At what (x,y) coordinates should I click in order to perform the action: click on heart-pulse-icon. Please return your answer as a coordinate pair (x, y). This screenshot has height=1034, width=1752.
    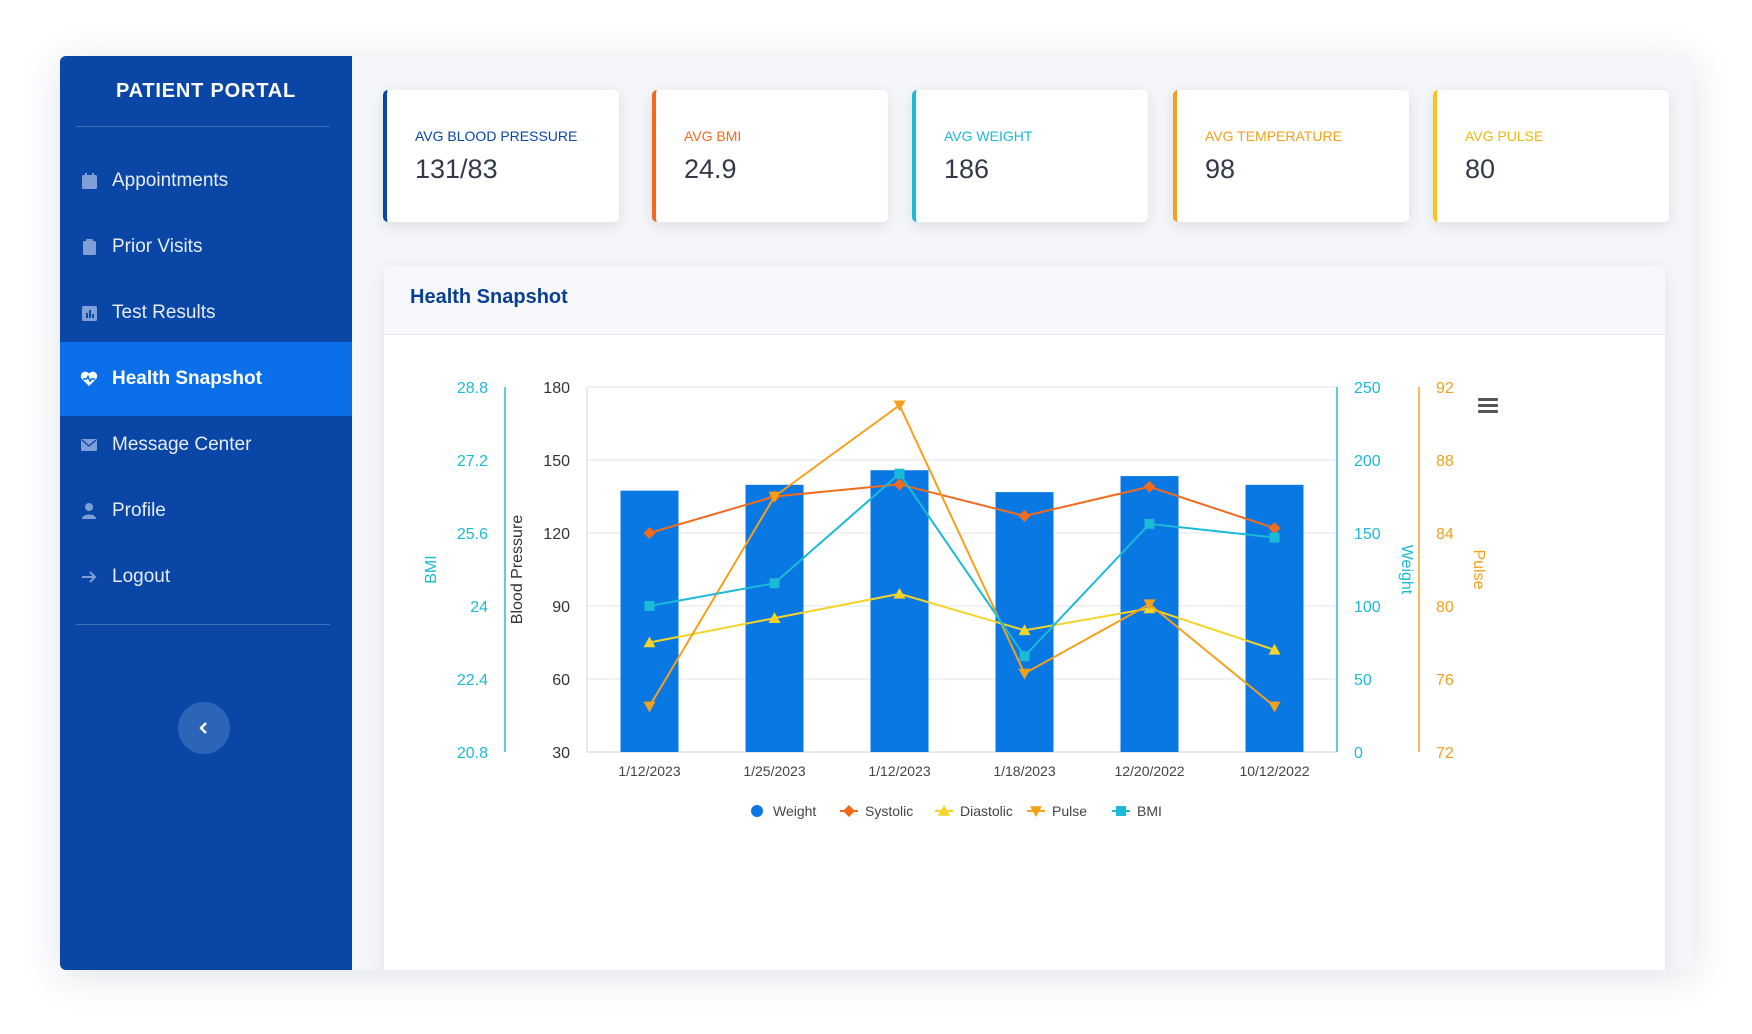
    Looking at the image, I should click on (89, 379).